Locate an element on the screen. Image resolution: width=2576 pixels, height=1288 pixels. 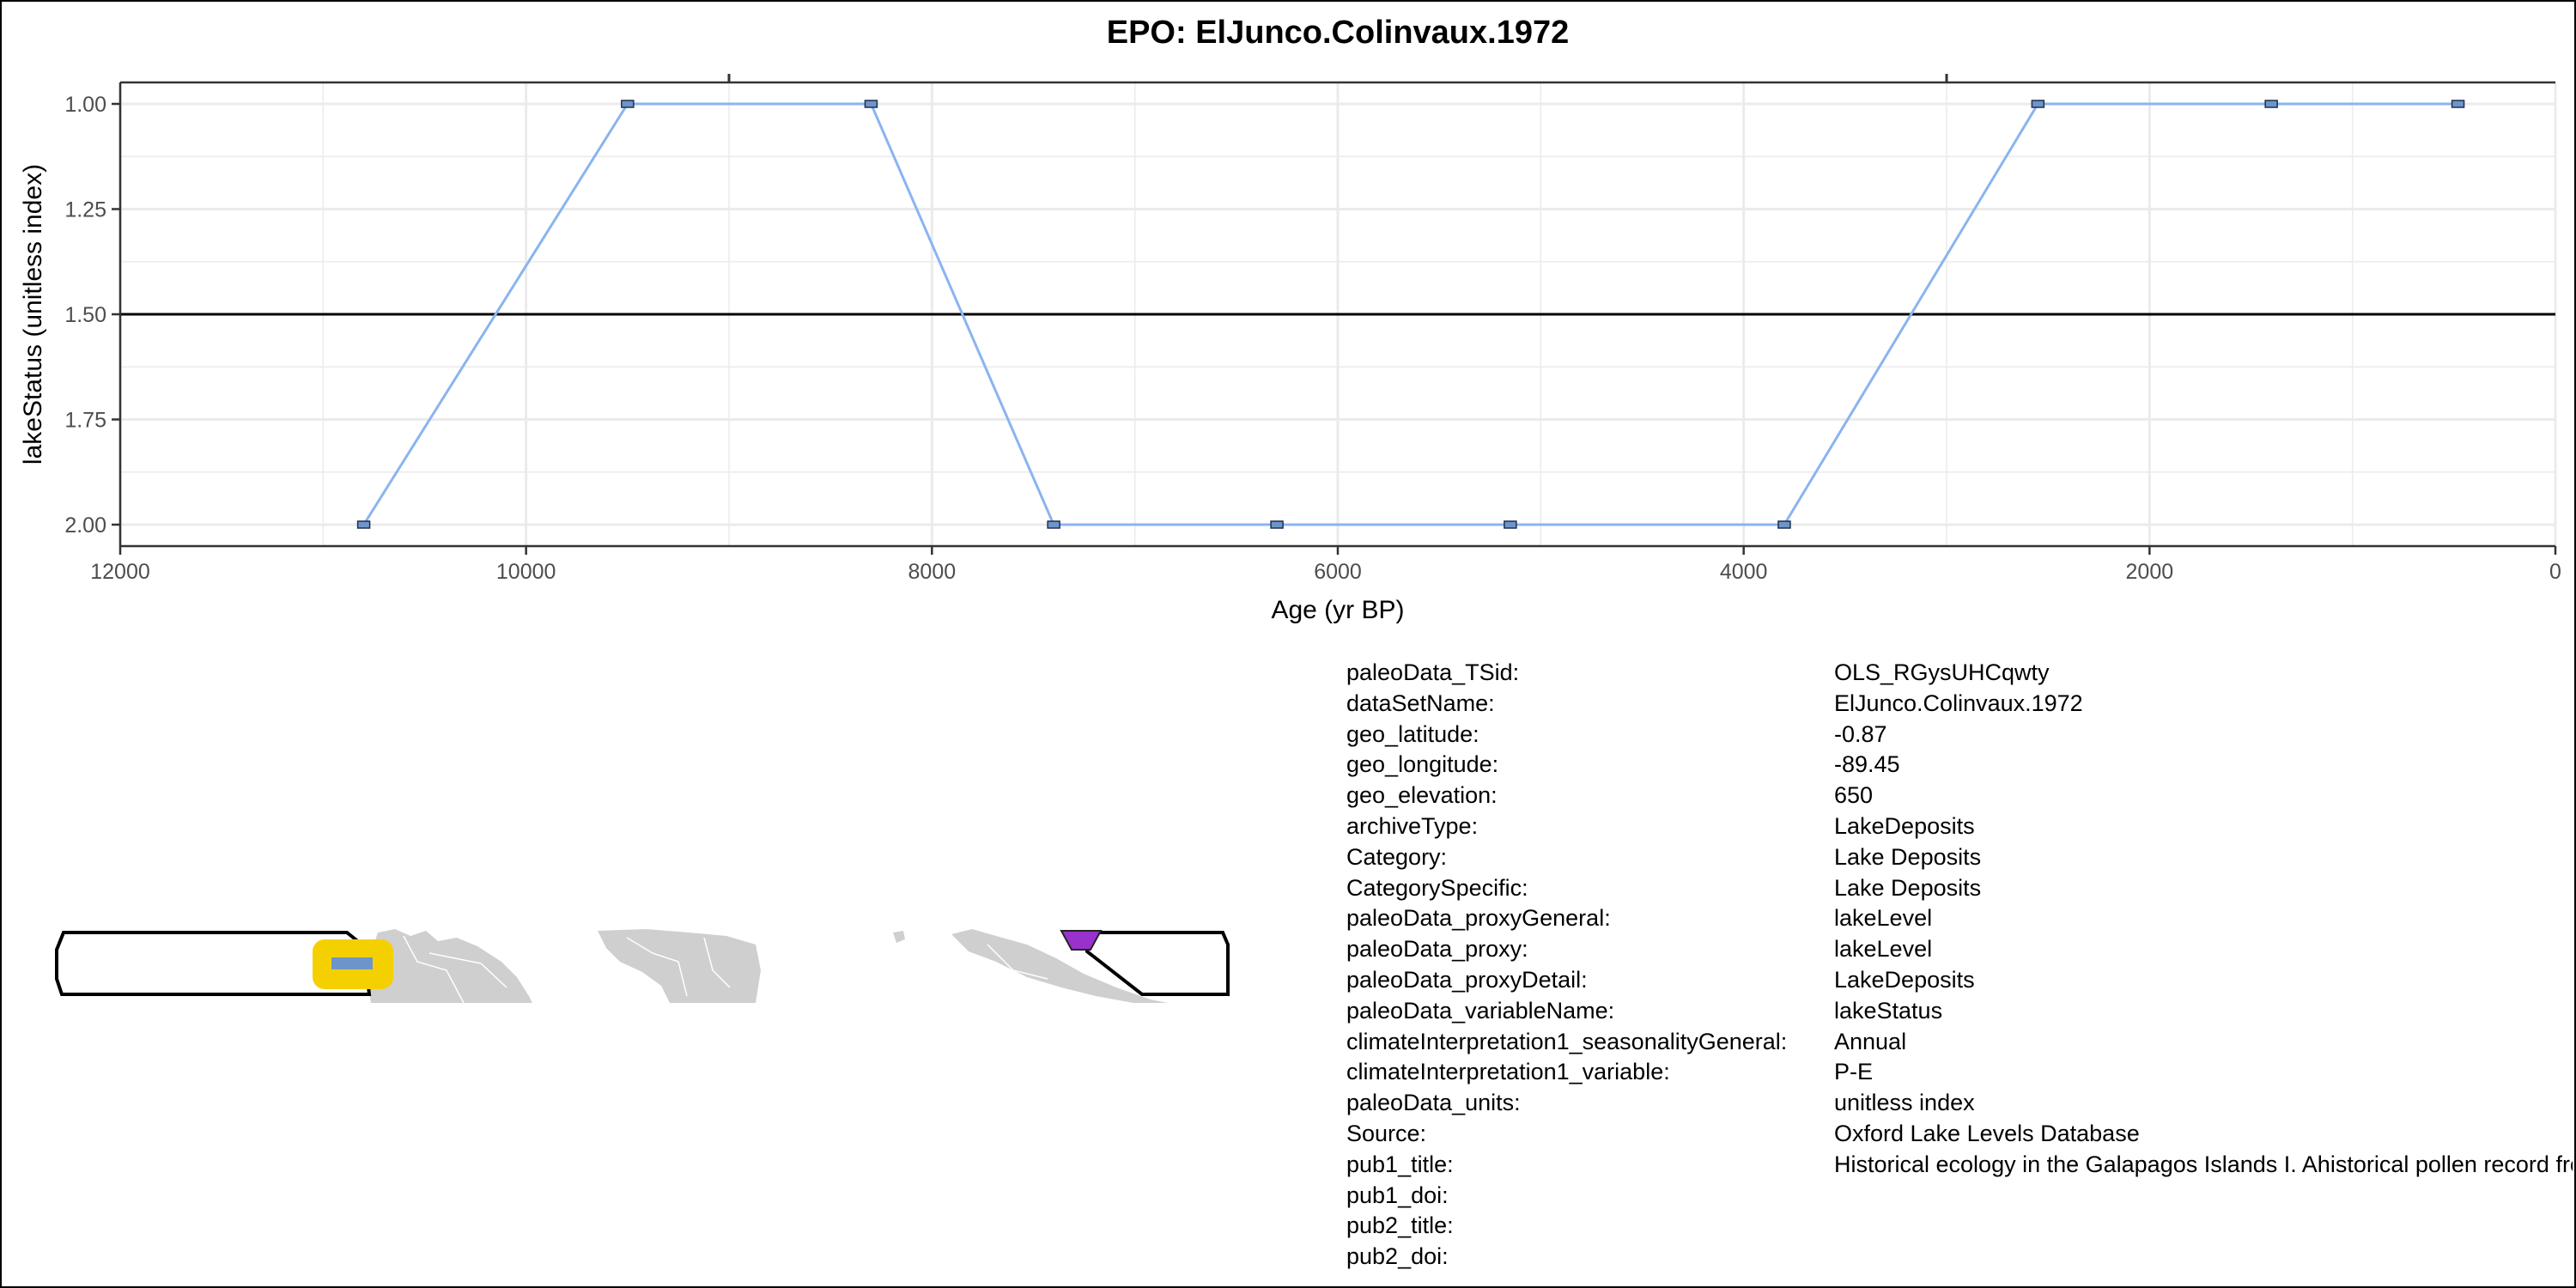
metadata-key: Category: is located at coordinates (1397, 856).